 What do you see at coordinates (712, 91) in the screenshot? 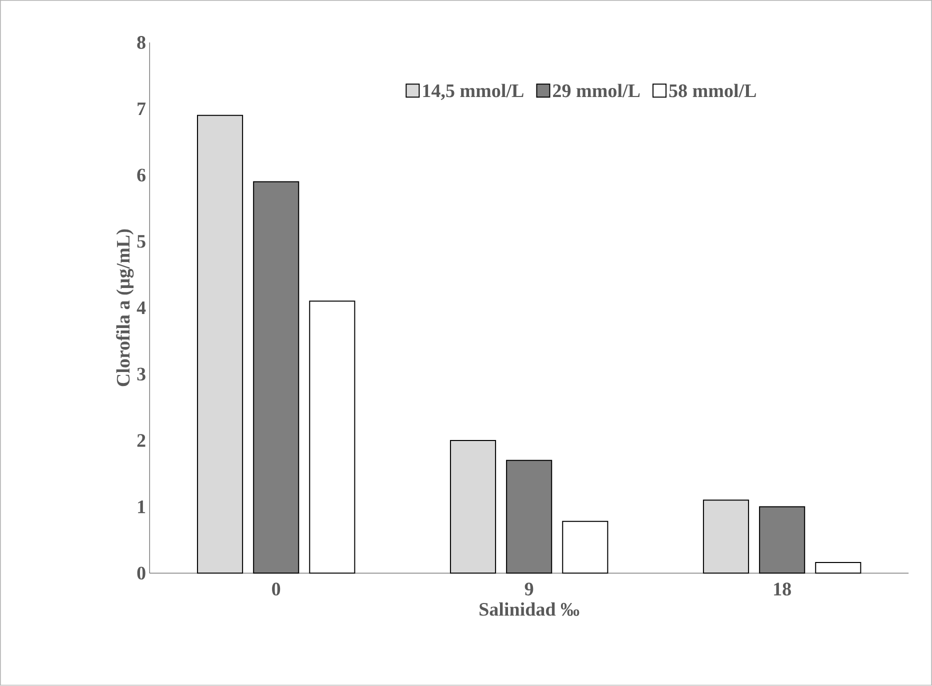
I see `legend-label: 58 mmol/L` at bounding box center [712, 91].